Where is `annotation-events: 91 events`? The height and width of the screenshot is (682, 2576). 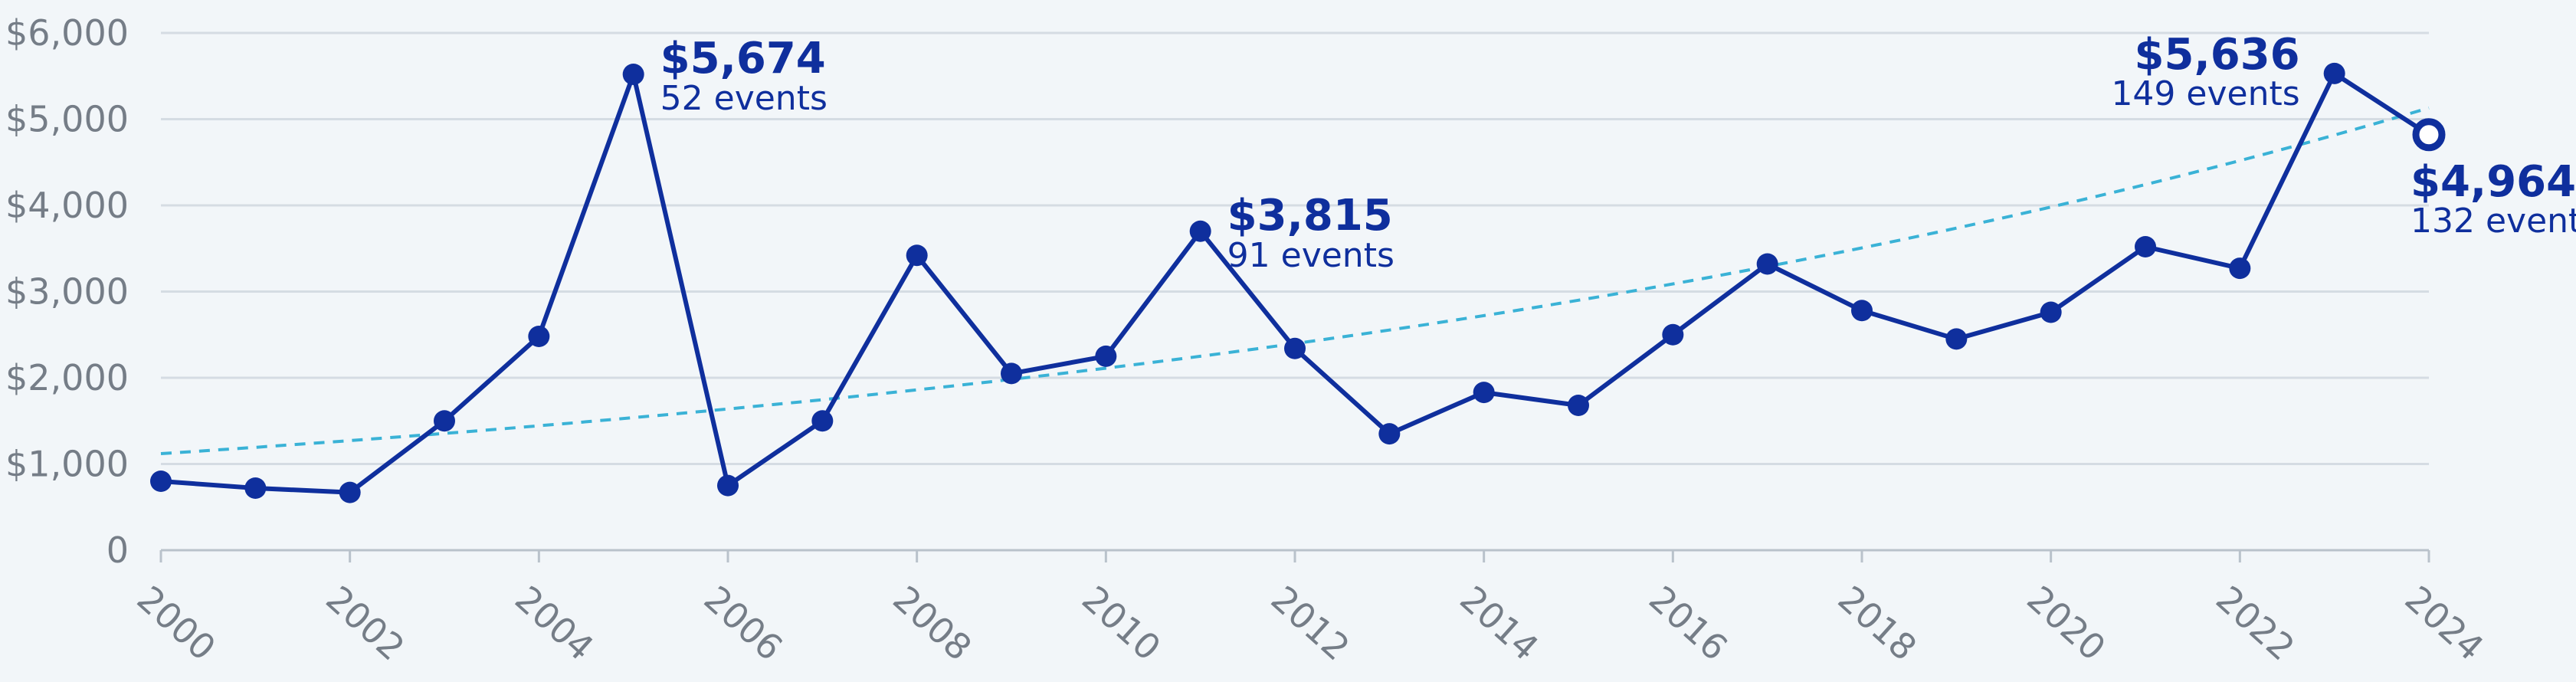
annotation-events: 91 events is located at coordinates (1311, 255).